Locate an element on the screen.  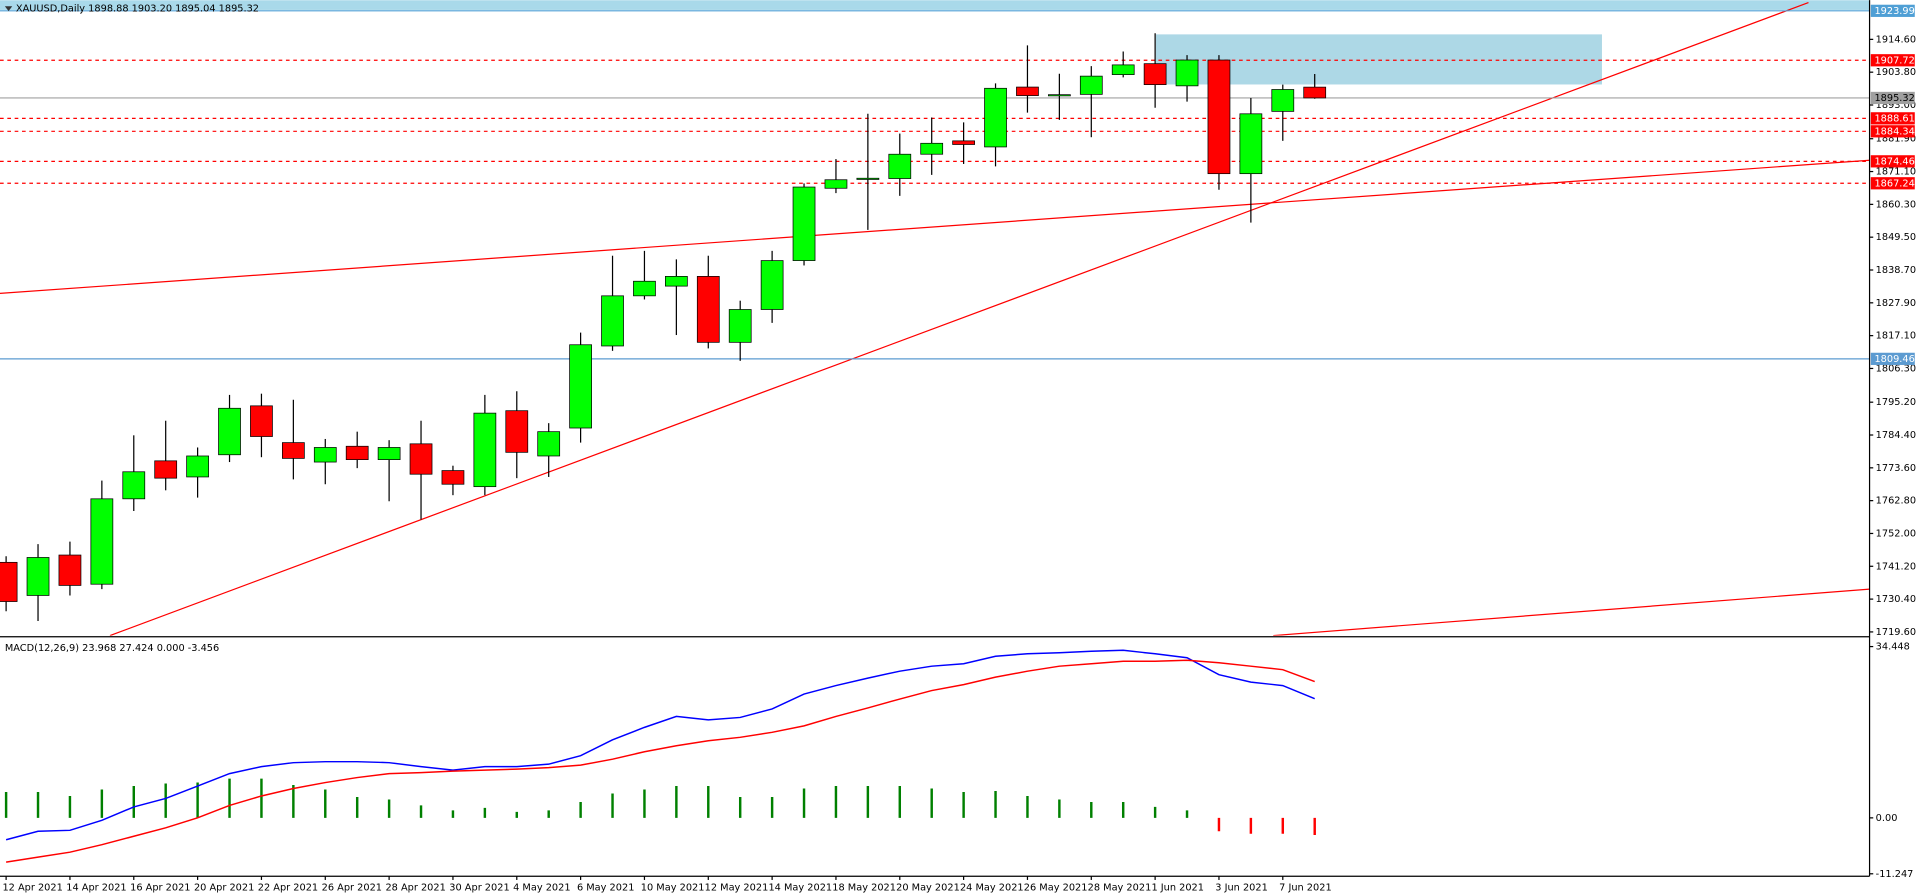
y-tick-label: 1752.00 is located at coordinates (1896, 533).